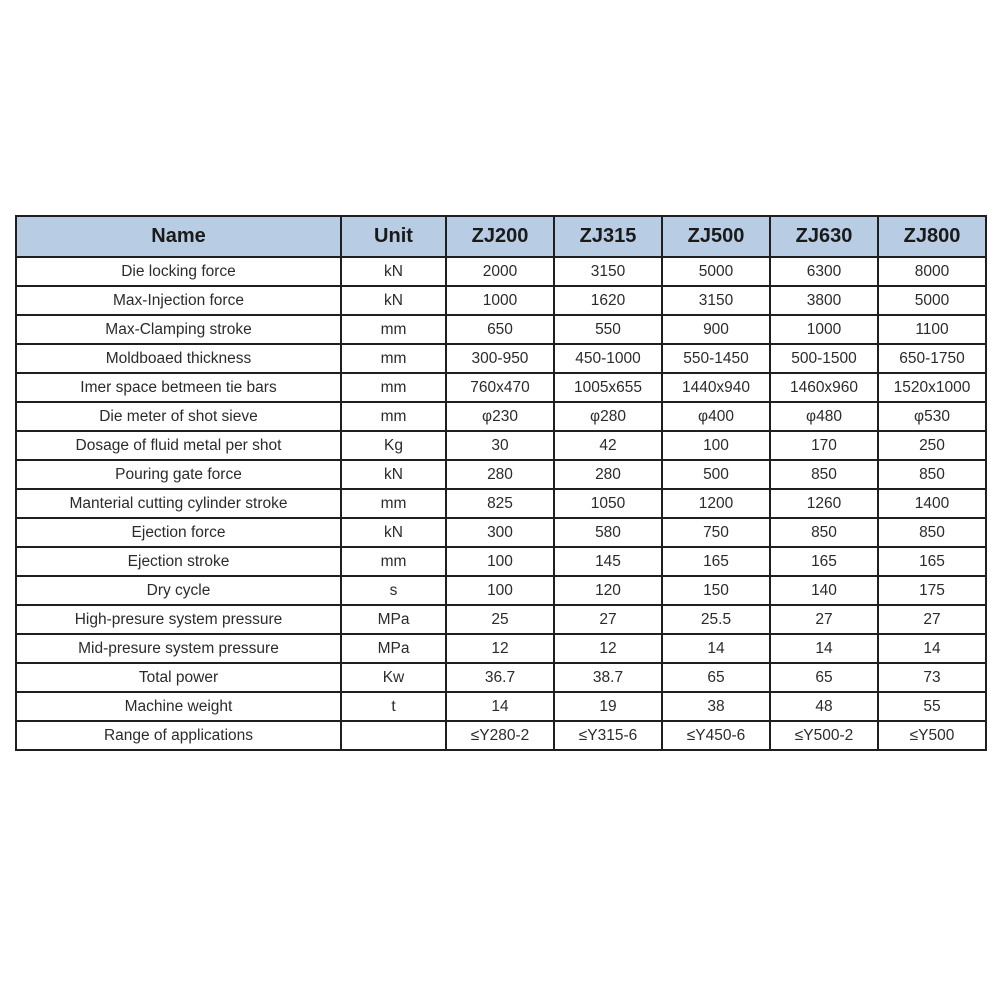 The image size is (1000, 1000). I want to click on value-cell: φ280, so click(608, 416).